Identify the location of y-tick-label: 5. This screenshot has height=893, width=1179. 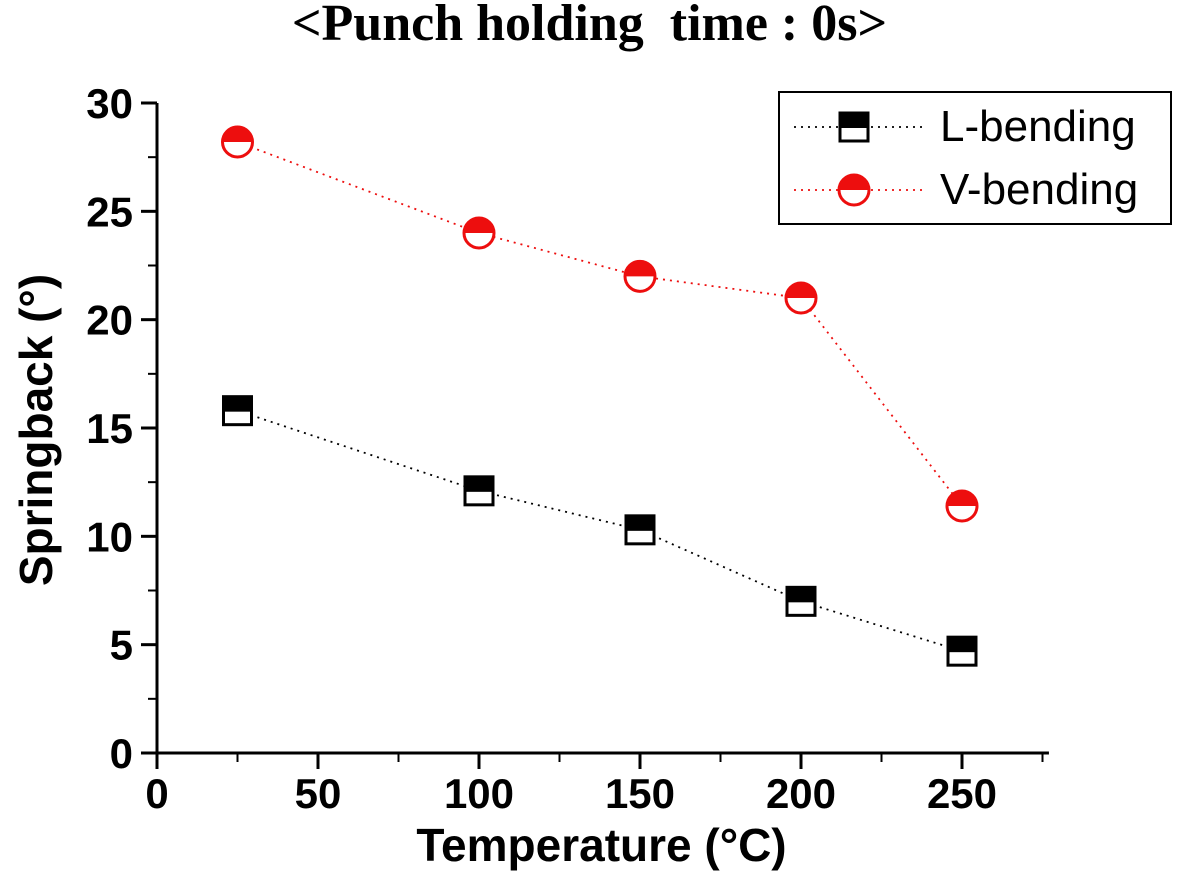
(121, 645).